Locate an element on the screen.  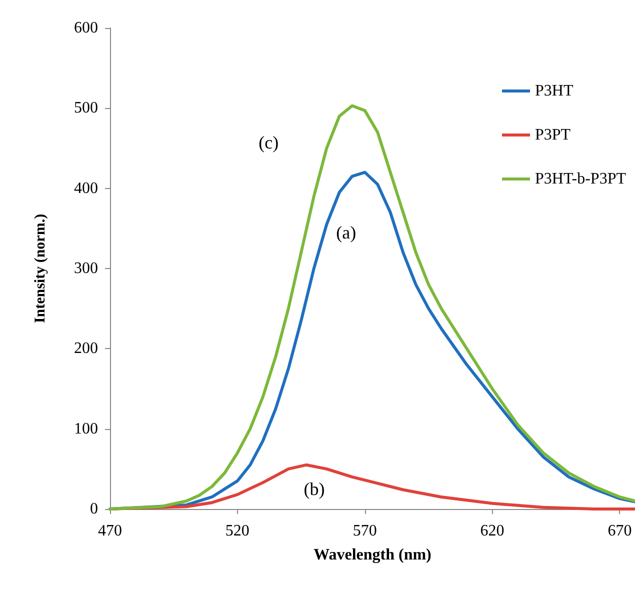
x-axis-title: Wavelength (nm) is located at coordinates (373, 555).